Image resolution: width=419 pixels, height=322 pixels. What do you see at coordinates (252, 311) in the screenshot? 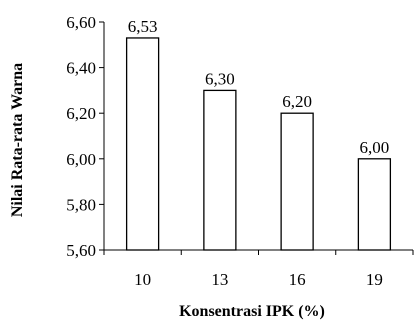
I see `x-axis-title: Konsentrasi IPK (%)` at bounding box center [252, 311].